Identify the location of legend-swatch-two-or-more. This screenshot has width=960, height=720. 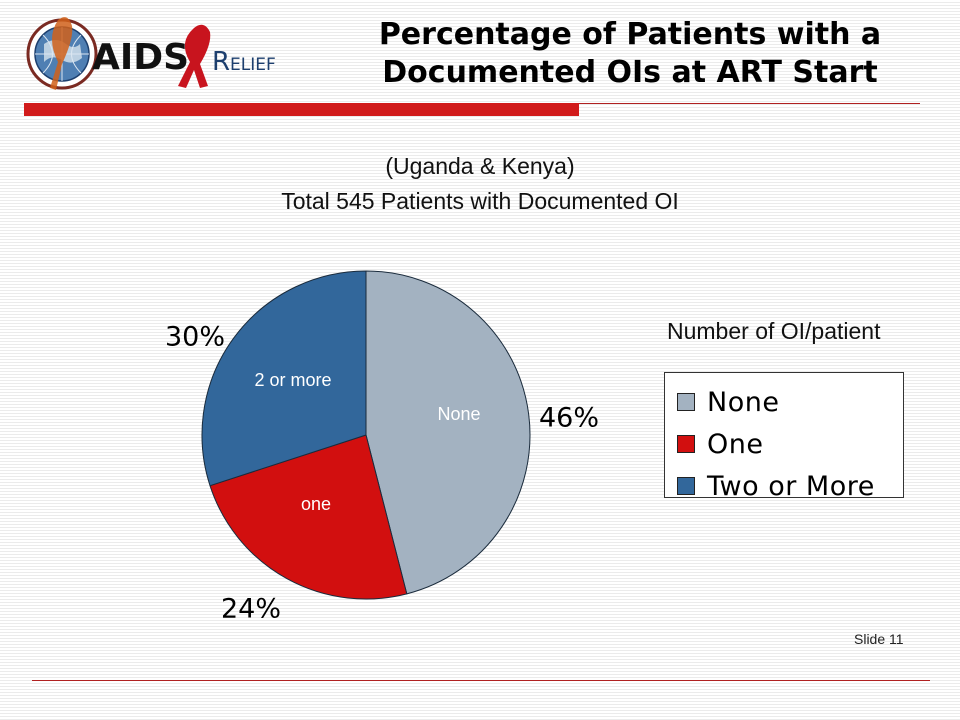
(686, 486).